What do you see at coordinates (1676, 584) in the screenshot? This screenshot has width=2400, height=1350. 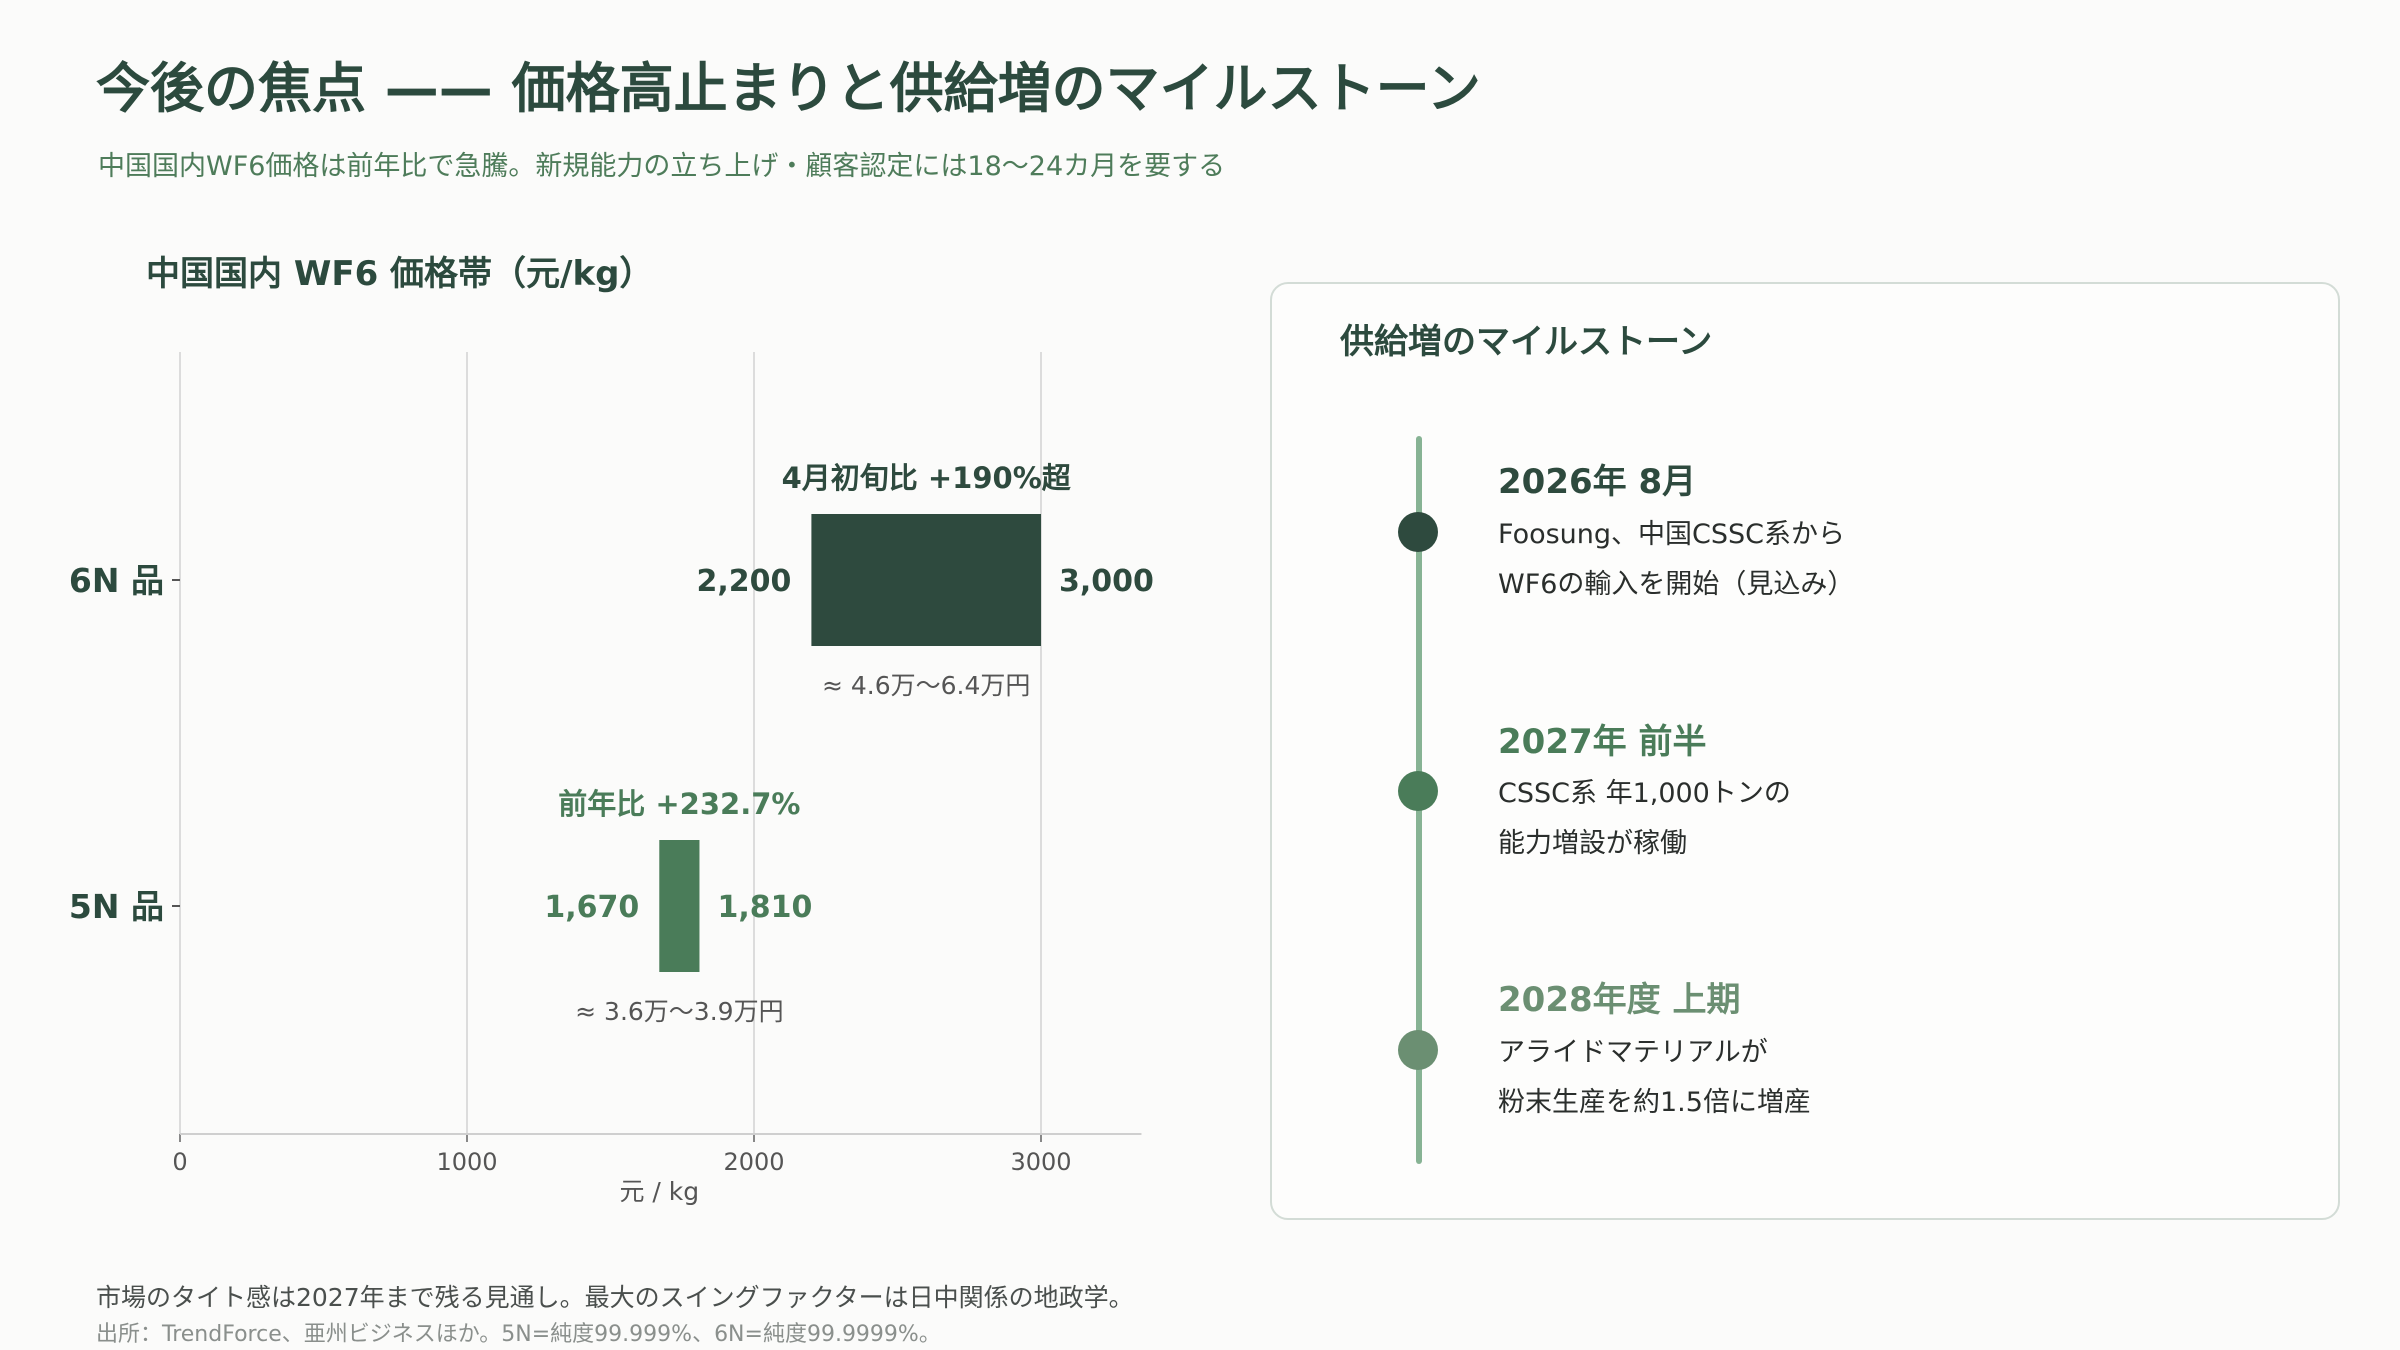 I see `milestone-line: WF6の輸入を開始（見込み）` at bounding box center [1676, 584].